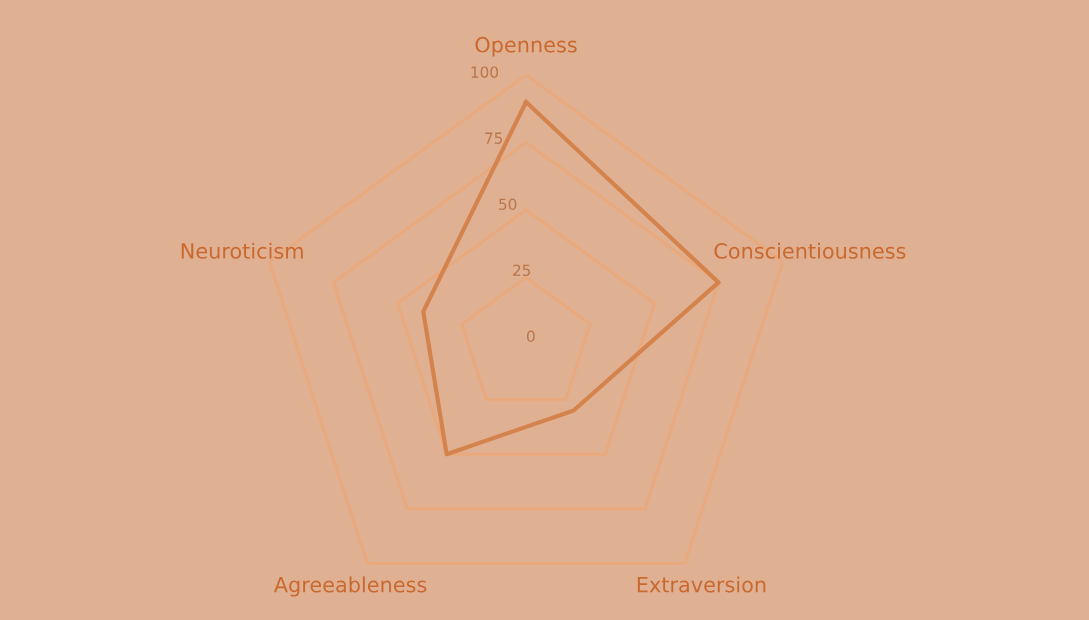  I want to click on spoke-label: Agreeableness, so click(350, 586).